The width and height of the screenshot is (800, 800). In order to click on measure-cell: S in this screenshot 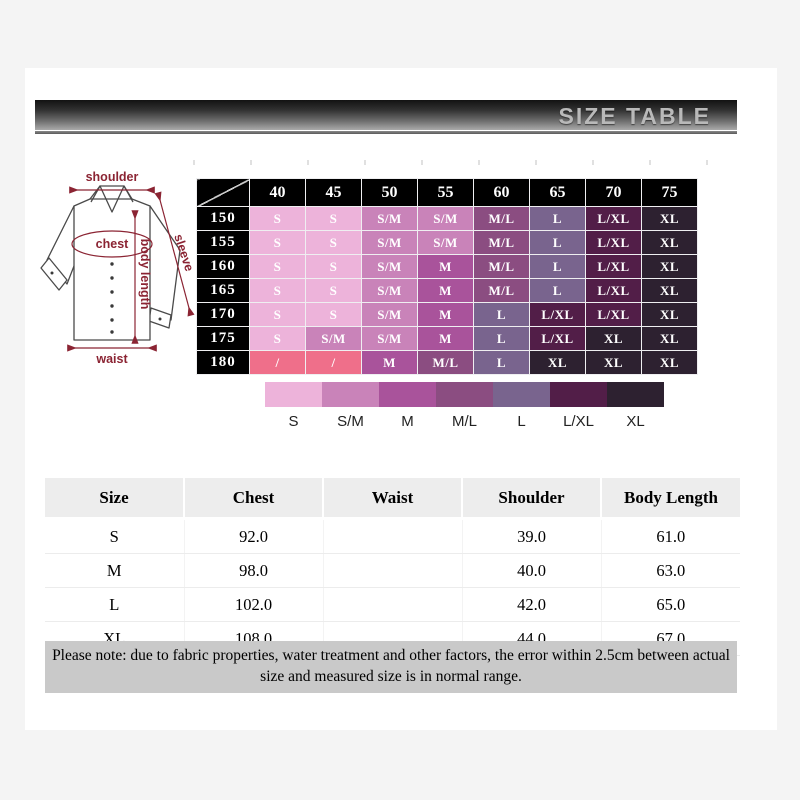, I will do `click(114, 536)`.